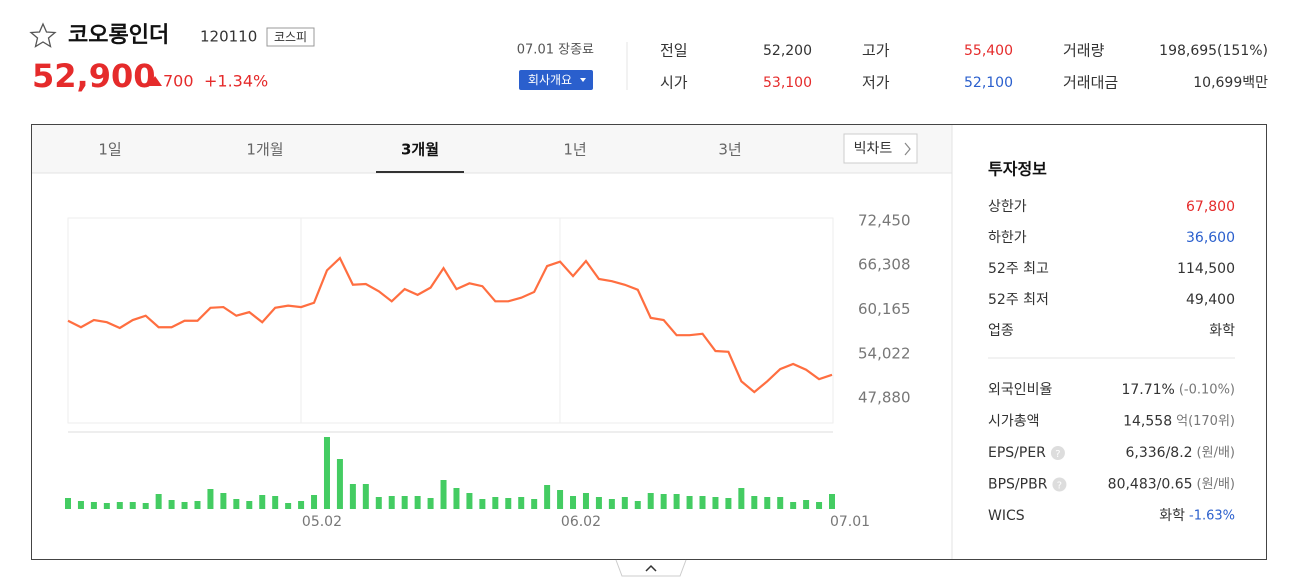 This screenshot has width=1302, height=582. I want to click on price: 52,900, so click(93, 76).